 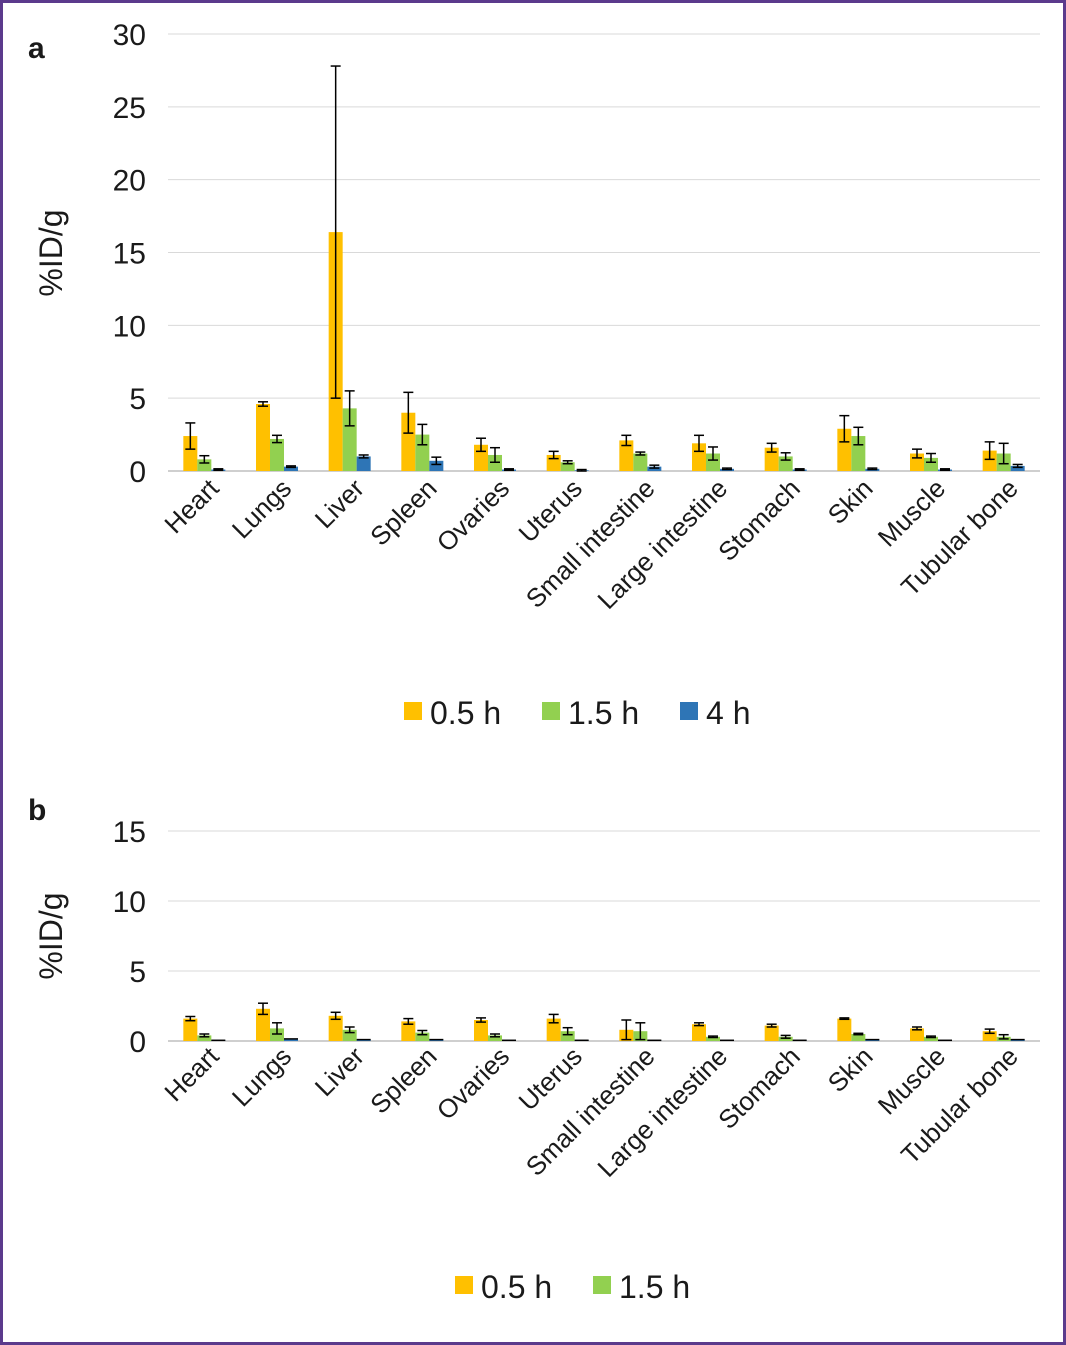 I want to click on legend-label: 4 h, so click(x=728, y=713).